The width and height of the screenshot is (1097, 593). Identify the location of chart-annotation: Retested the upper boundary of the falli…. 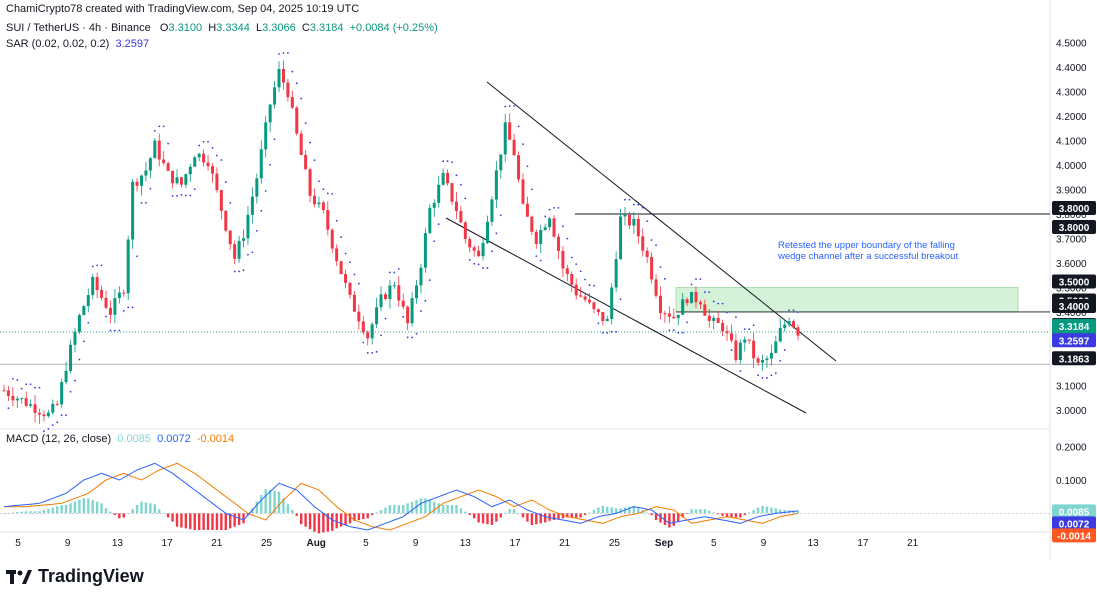
(868, 251).